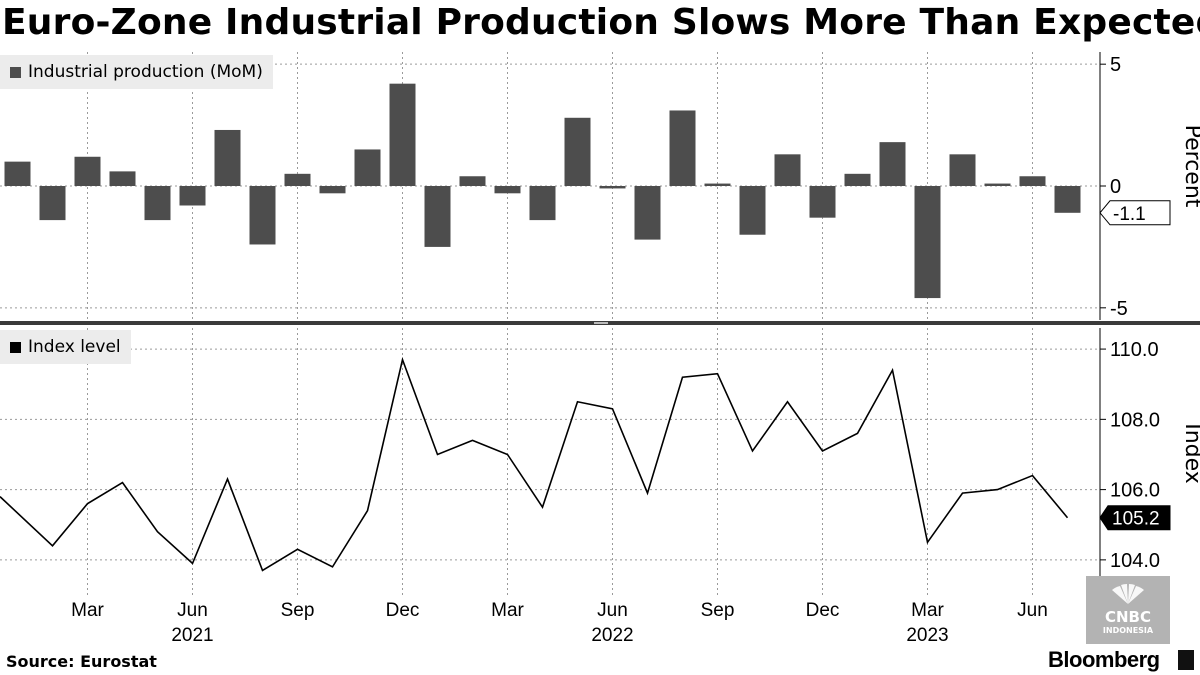  Describe the element at coordinates (1115, 65) in the screenshot. I see `bar-y-tick-label: 5` at that location.